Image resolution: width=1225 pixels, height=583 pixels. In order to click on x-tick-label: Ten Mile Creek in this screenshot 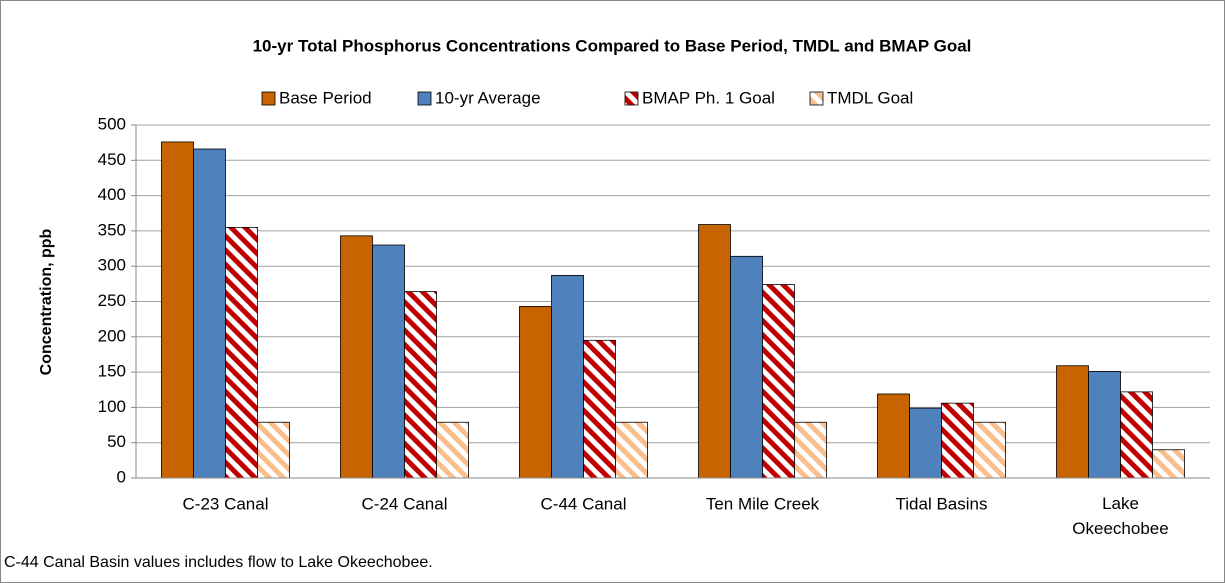, I will do `click(763, 503)`.